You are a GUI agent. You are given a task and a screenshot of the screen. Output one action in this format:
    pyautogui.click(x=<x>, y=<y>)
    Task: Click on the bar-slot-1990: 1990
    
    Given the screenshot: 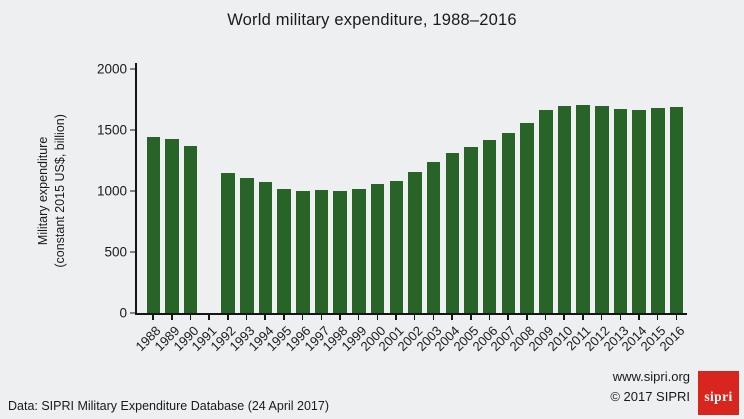 What is the action you would take?
    pyautogui.click(x=185, y=211)
    